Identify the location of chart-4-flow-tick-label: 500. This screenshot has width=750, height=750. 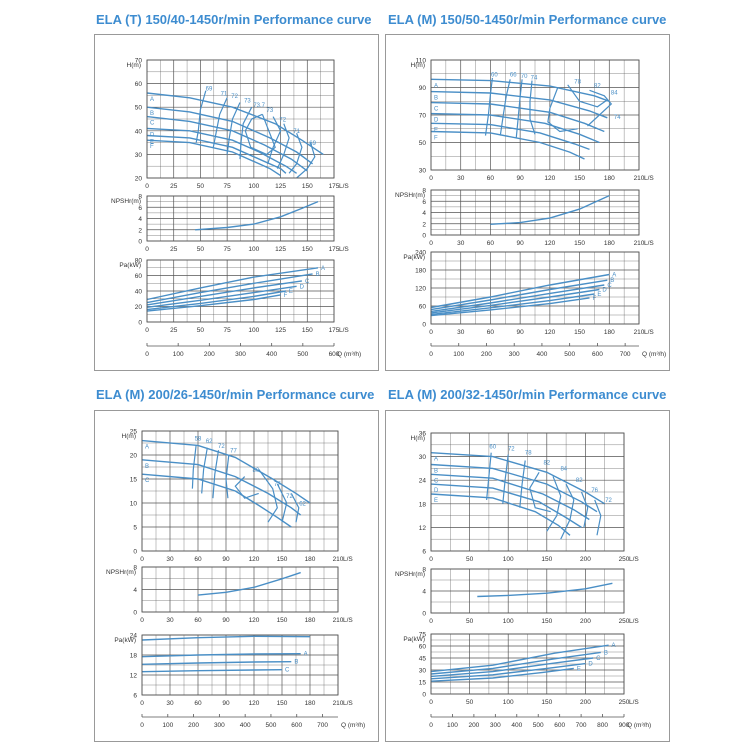
(538, 725).